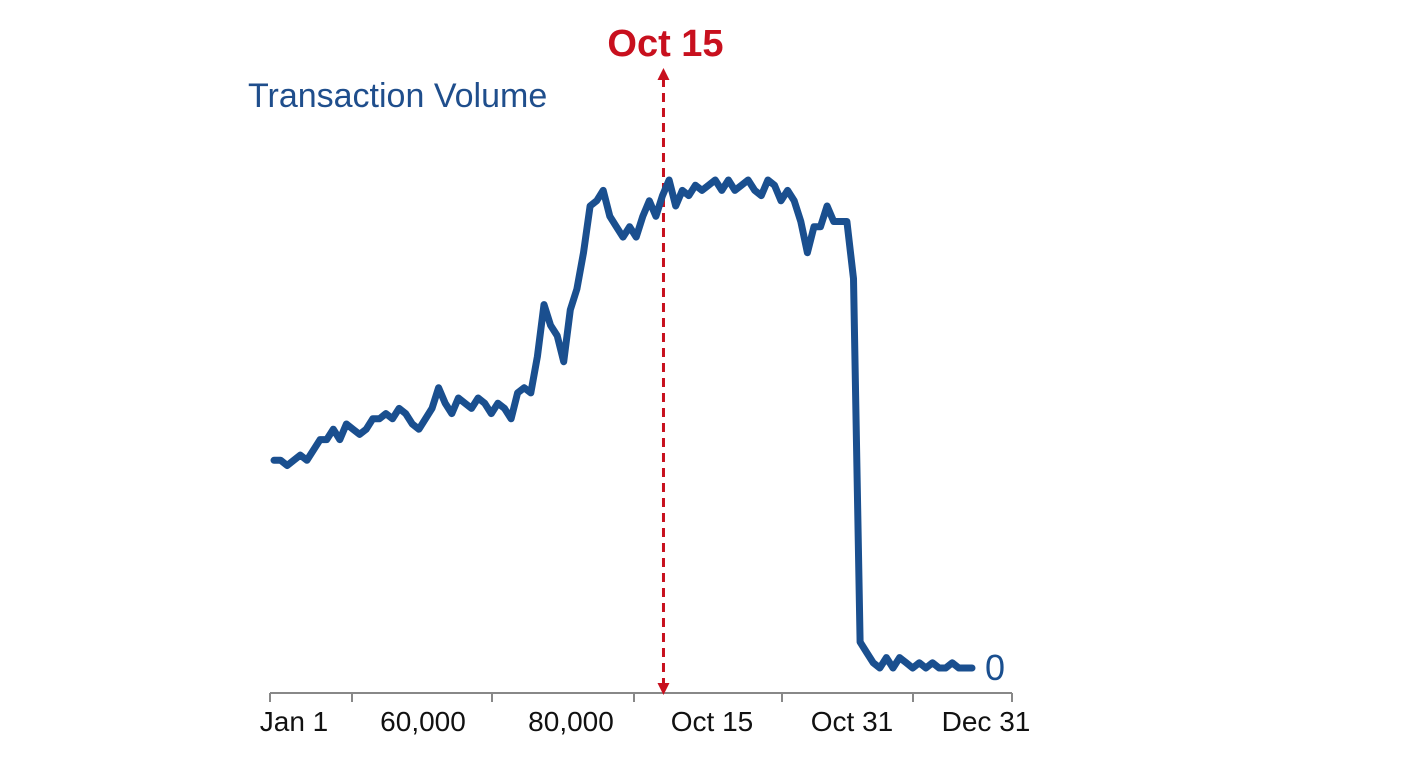 Image resolution: width=1408 pixels, height=768 pixels. I want to click on x-tick-label: Oct 31, so click(852, 721).